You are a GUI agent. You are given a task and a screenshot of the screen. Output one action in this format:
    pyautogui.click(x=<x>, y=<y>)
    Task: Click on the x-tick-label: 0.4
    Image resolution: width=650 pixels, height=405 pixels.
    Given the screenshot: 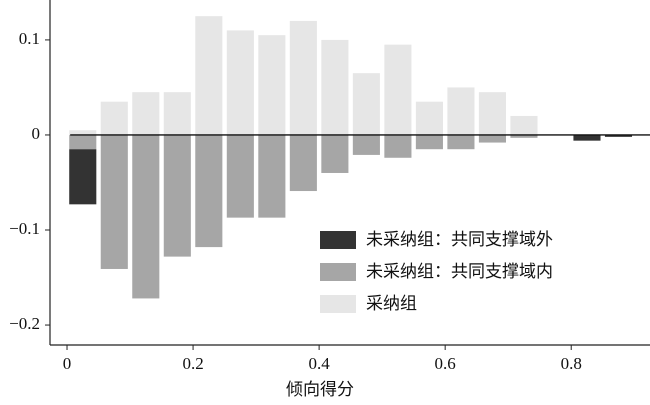 What is the action you would take?
    pyautogui.click(x=319, y=363)
    